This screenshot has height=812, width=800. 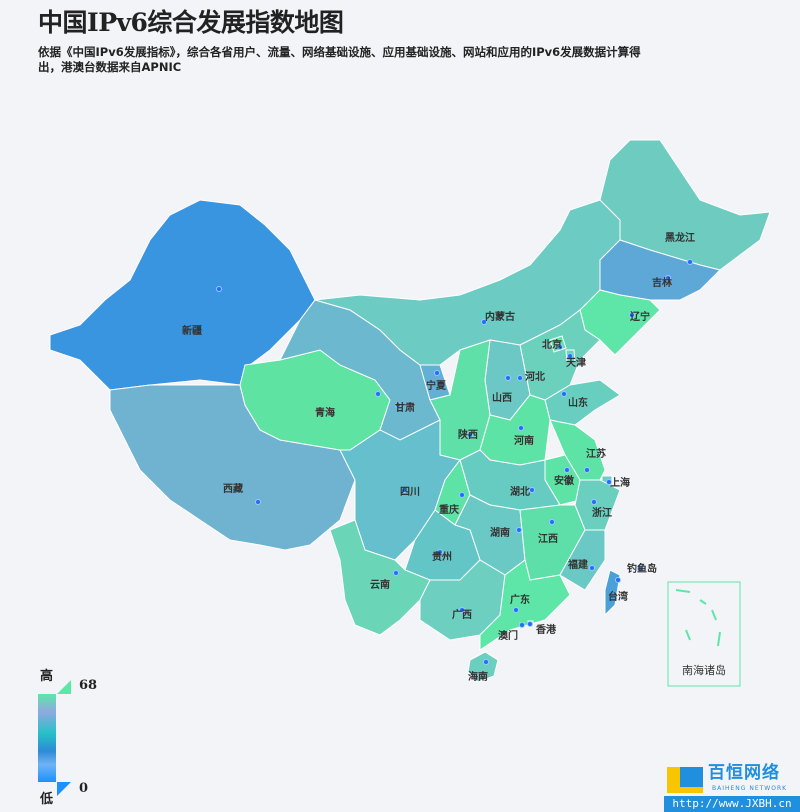 I want to click on province-label: 钓鱼岛, so click(x=642, y=568).